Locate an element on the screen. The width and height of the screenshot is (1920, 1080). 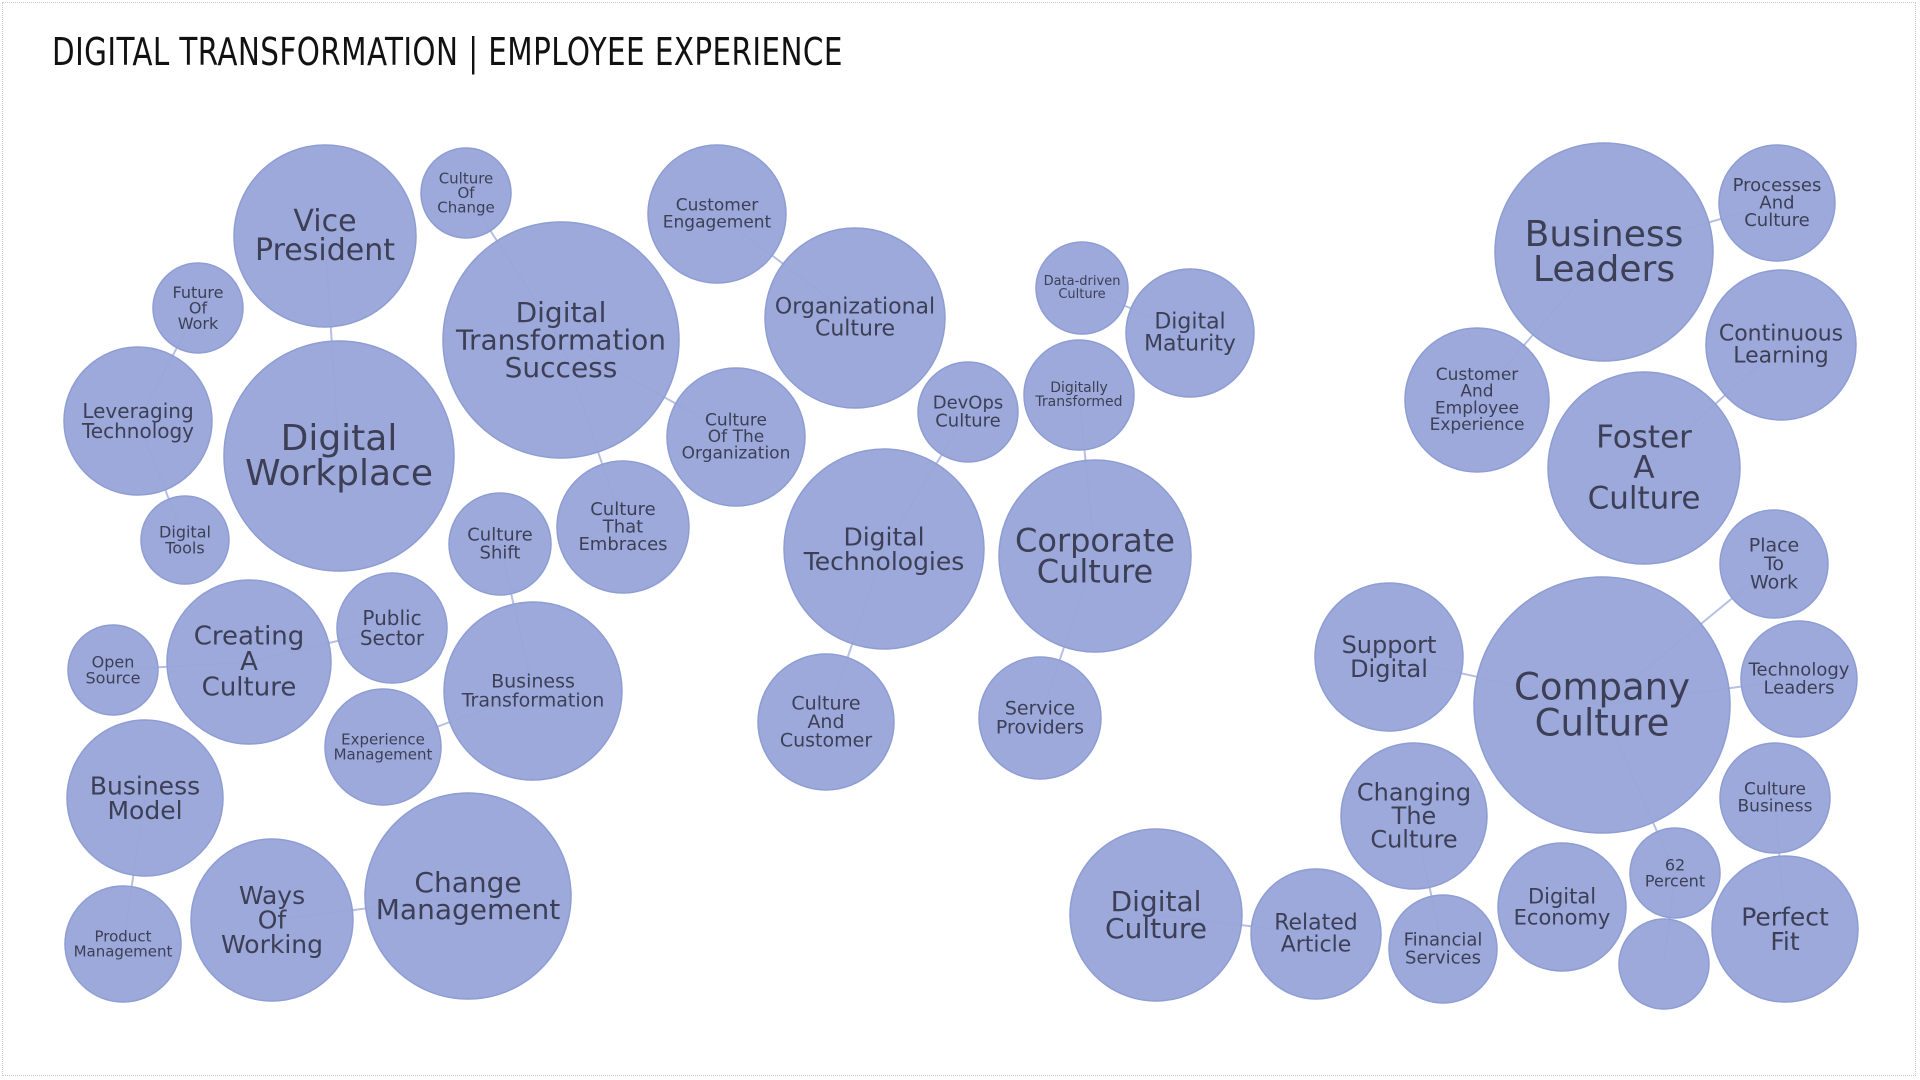
bubble-experience-management: Experience Management is located at coordinates (383, 747).